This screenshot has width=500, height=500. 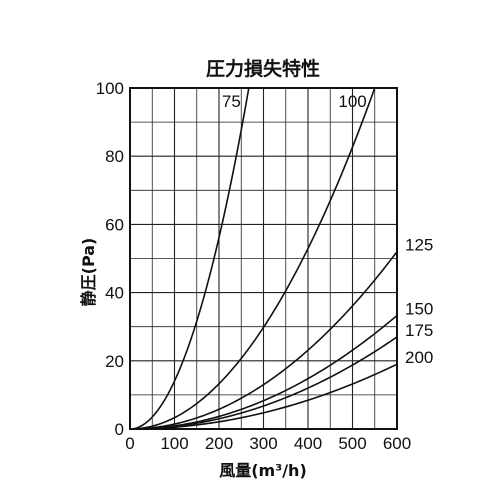 I want to click on y-tick-label: 100, so click(x=110, y=88).